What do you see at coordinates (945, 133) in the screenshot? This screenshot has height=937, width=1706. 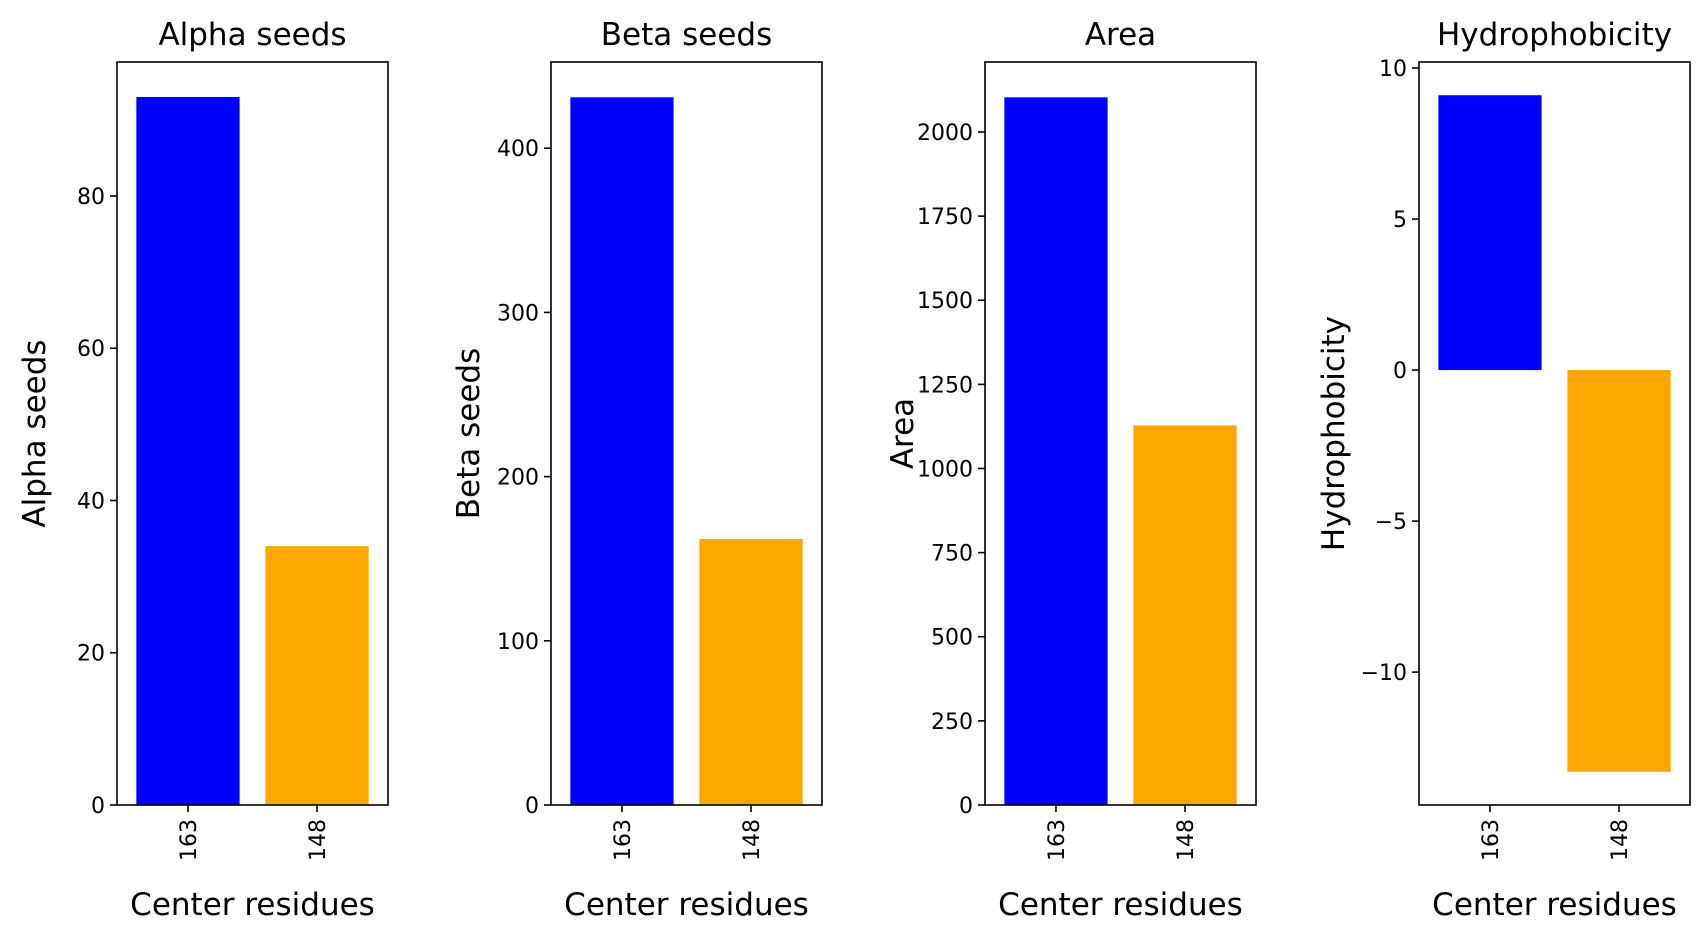 I see `y-tick-label: 2000` at bounding box center [945, 133].